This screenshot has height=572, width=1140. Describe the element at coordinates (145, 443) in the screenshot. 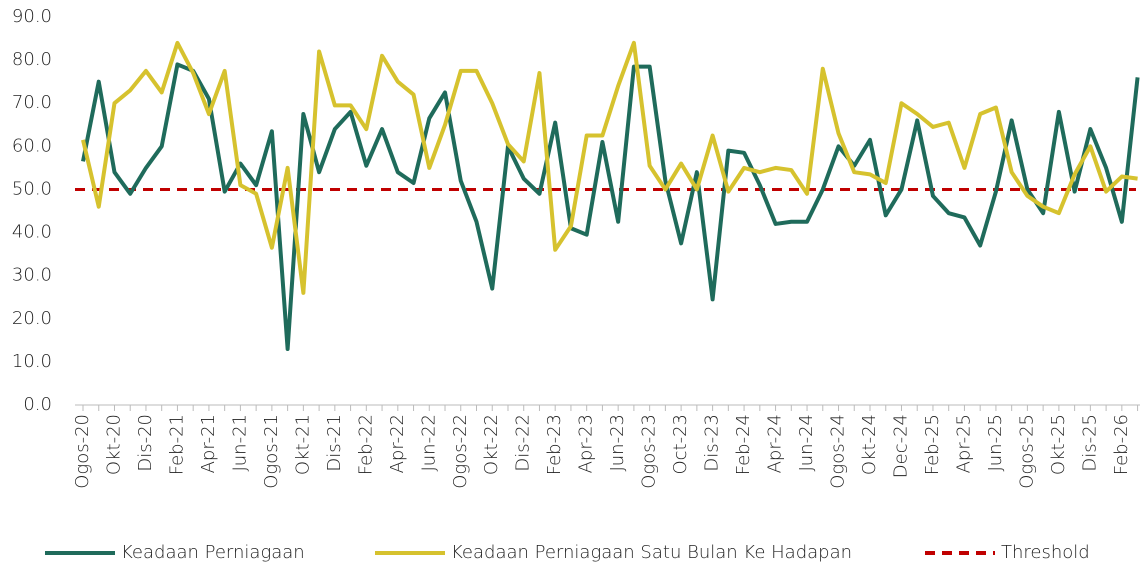

I see `x-tick-label: Dis-20` at that location.